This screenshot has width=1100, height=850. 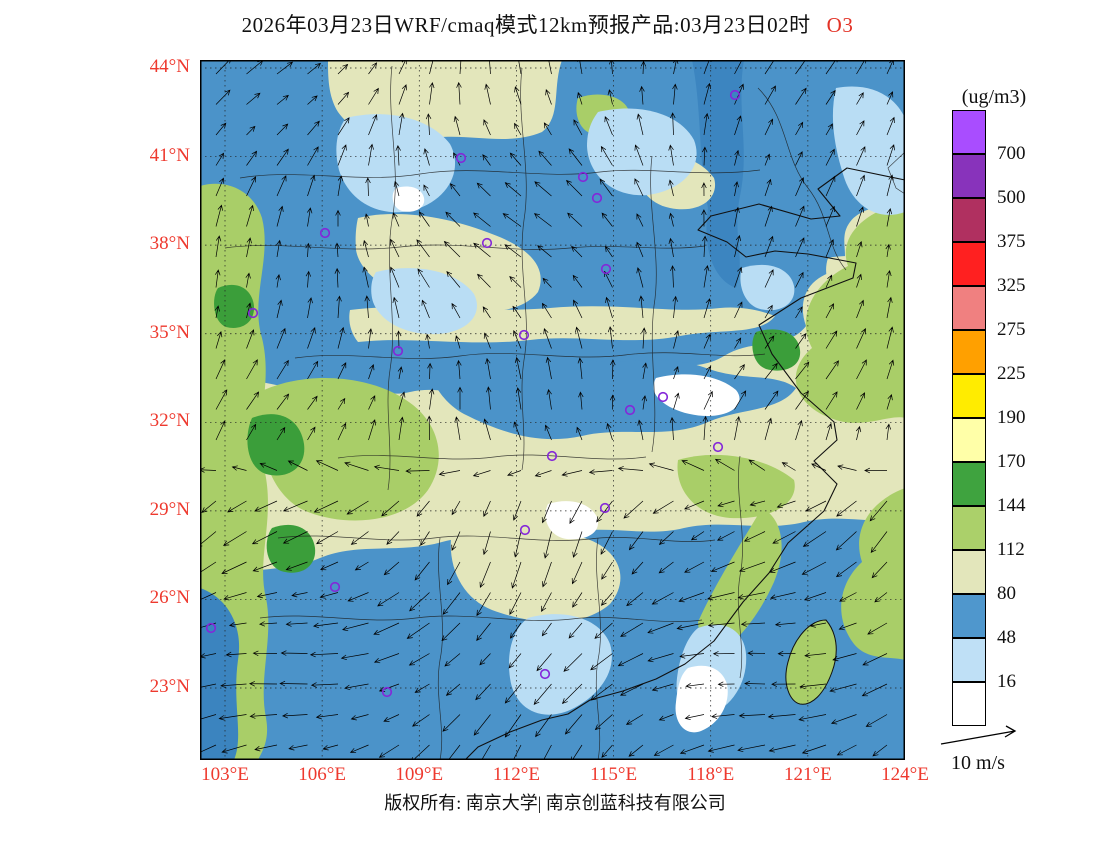 What do you see at coordinates (1011, 549) in the screenshot?
I see `legend-value-label: 112` at bounding box center [1011, 549].